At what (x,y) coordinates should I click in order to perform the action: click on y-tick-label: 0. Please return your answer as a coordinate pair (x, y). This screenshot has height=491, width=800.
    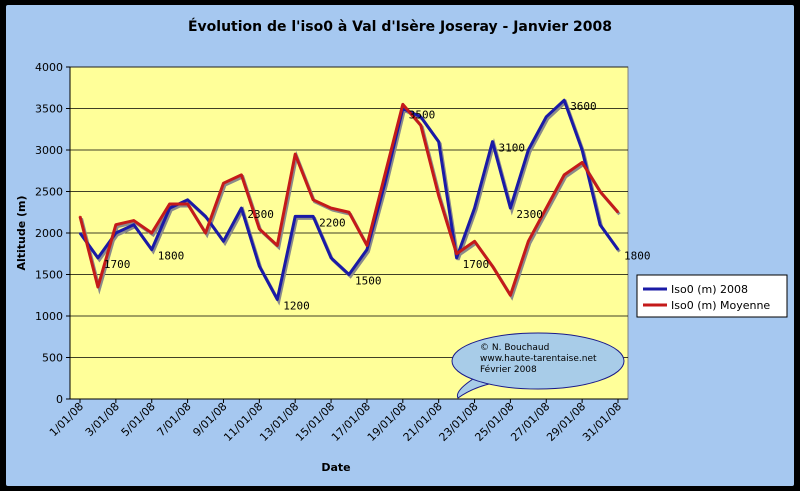
    Looking at the image, I should click on (59, 399).